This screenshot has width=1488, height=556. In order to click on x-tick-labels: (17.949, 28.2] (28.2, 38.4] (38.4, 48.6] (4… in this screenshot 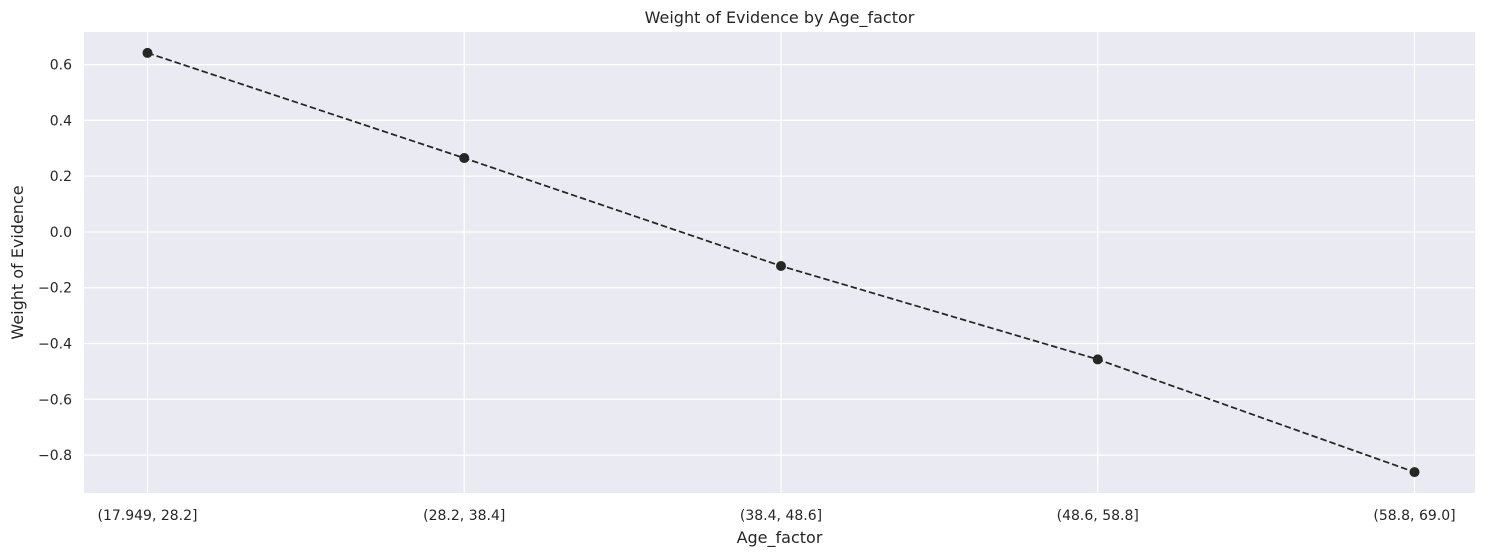, I will do `click(777, 516)`.